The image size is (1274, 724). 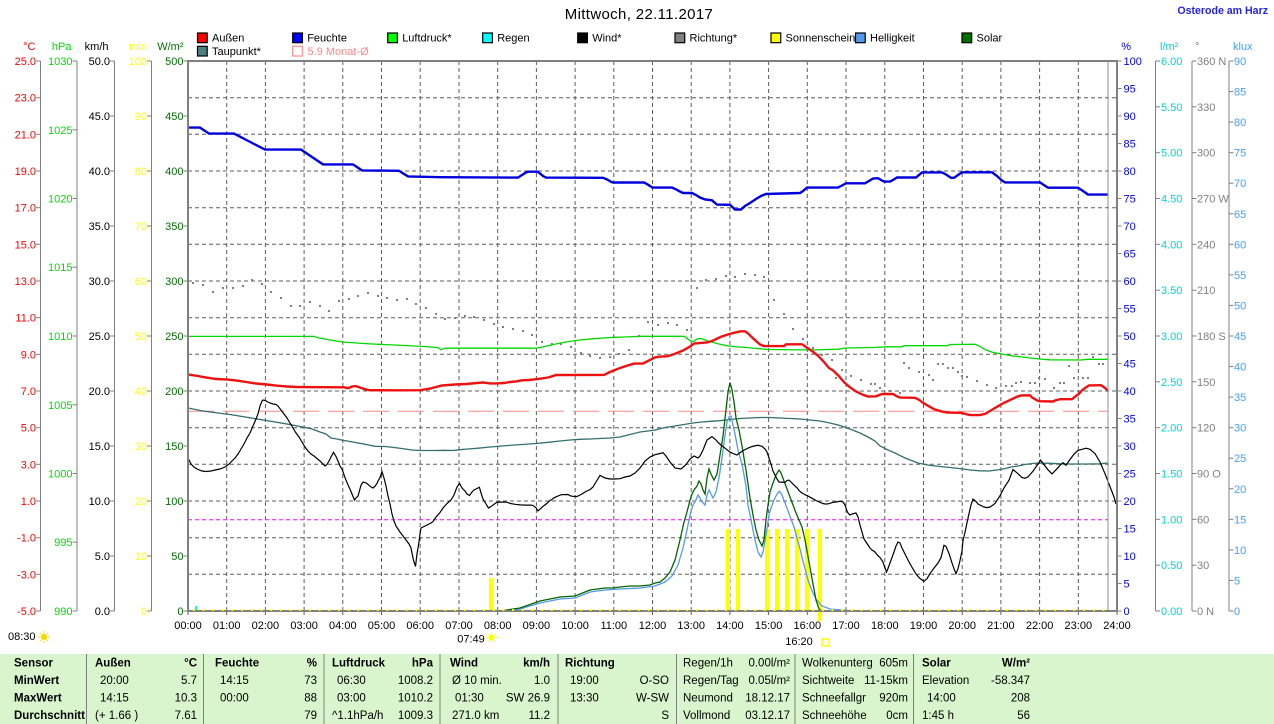 What do you see at coordinates (1127, 612) in the screenshot?
I see `svg-text: 0` at bounding box center [1127, 612].